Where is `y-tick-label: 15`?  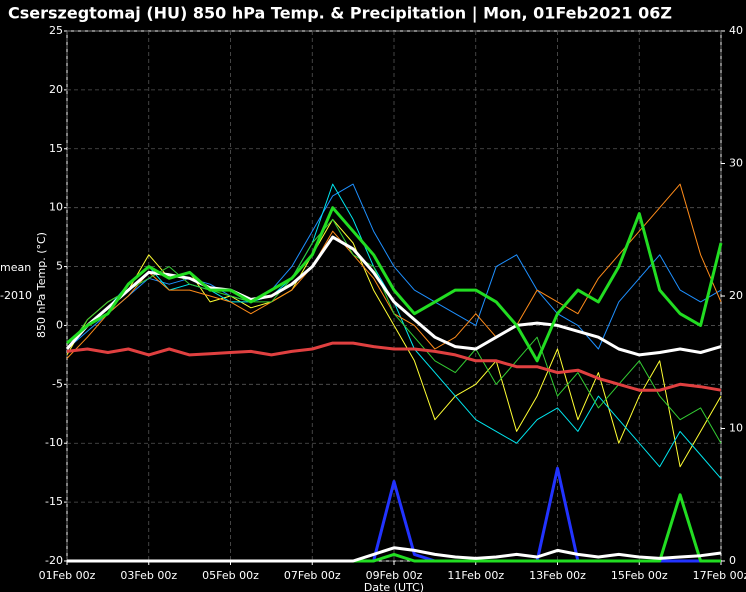 y-tick-label: 15 is located at coordinates (56, 148).